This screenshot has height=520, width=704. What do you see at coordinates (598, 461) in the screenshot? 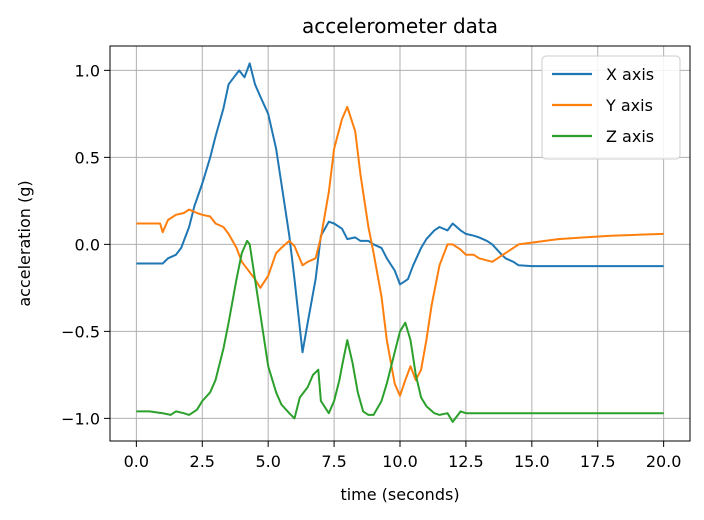
I see `x-tick-label: 17.5` at bounding box center [598, 461].